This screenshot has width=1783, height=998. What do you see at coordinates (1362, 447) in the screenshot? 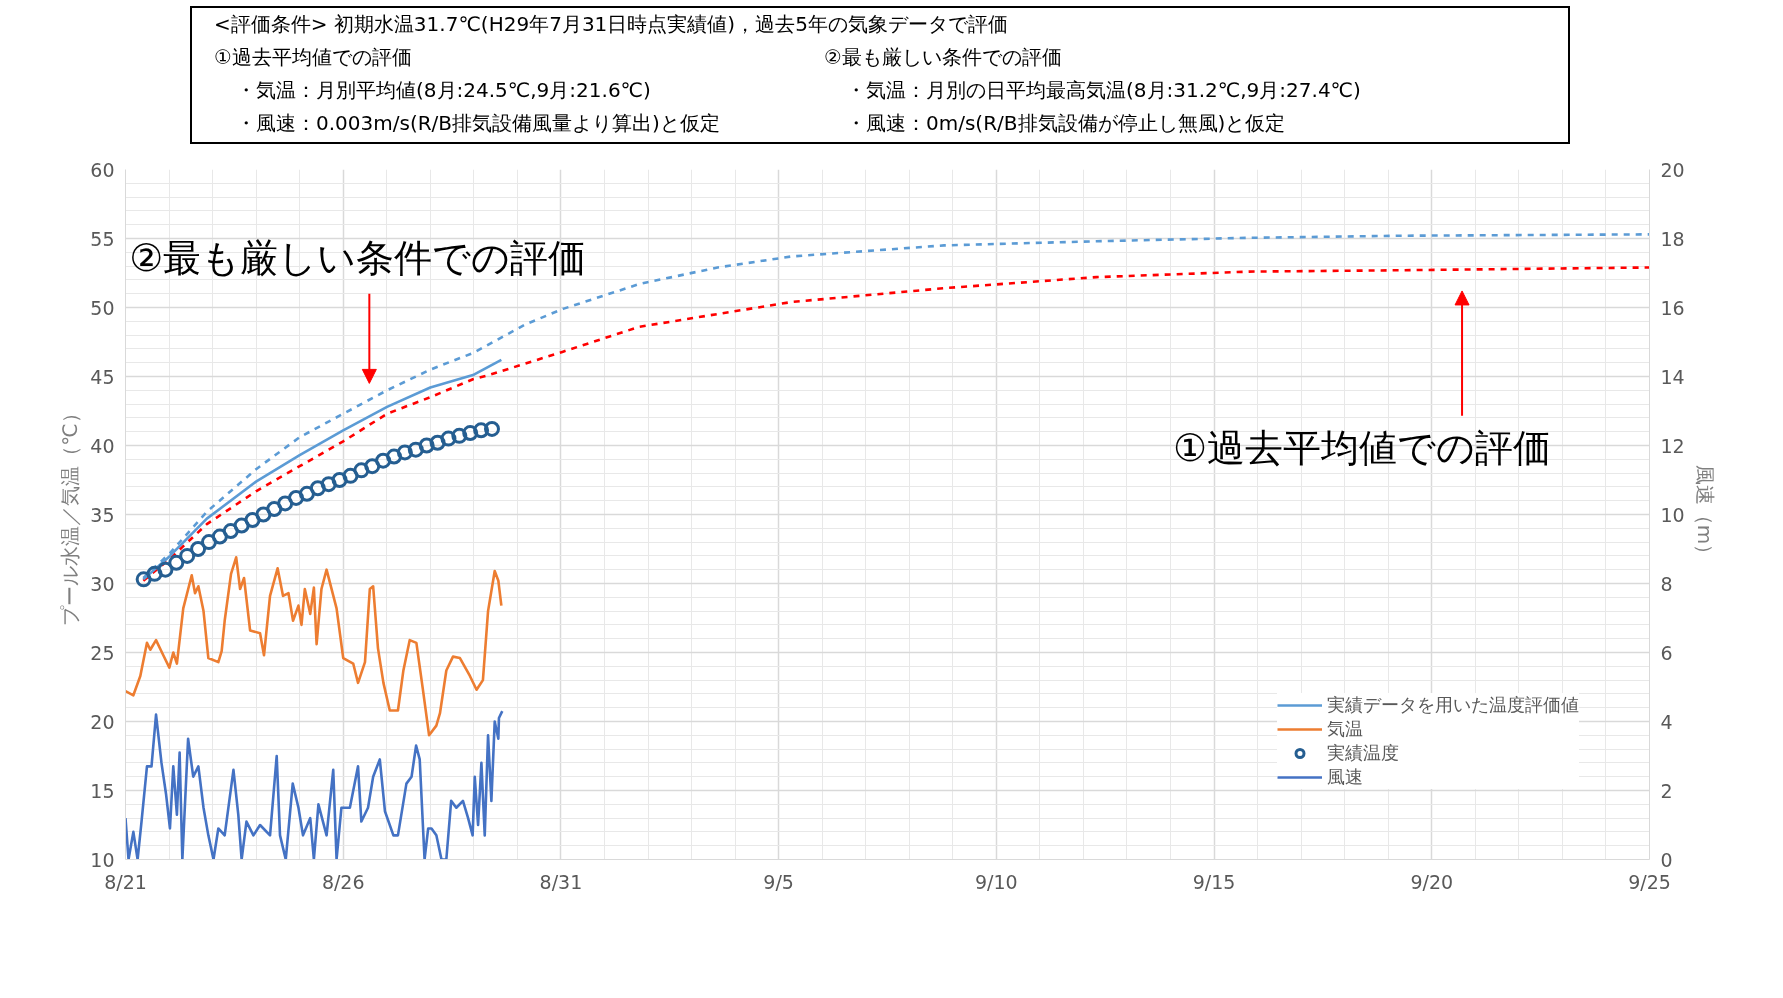
I see `annotation: ①過去平均値での評価` at bounding box center [1362, 447].